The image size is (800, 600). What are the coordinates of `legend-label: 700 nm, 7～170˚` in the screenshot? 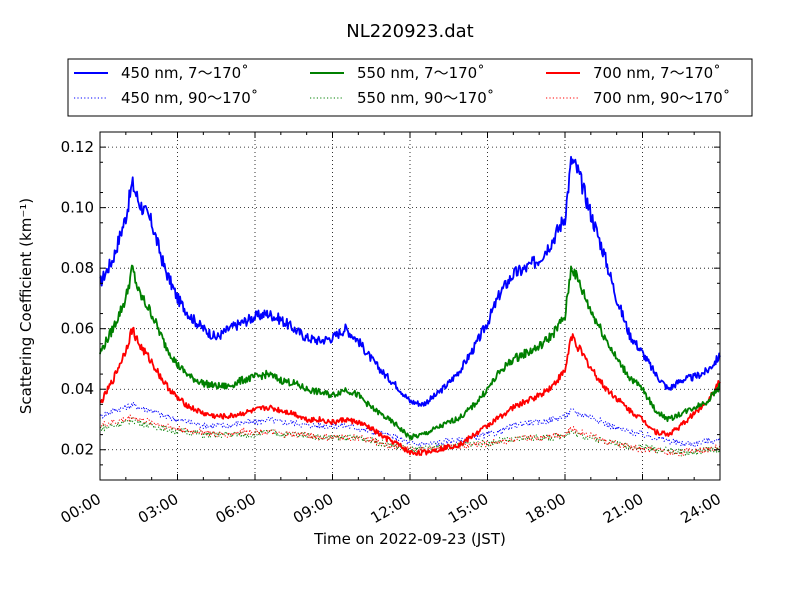 It's located at (657, 73).